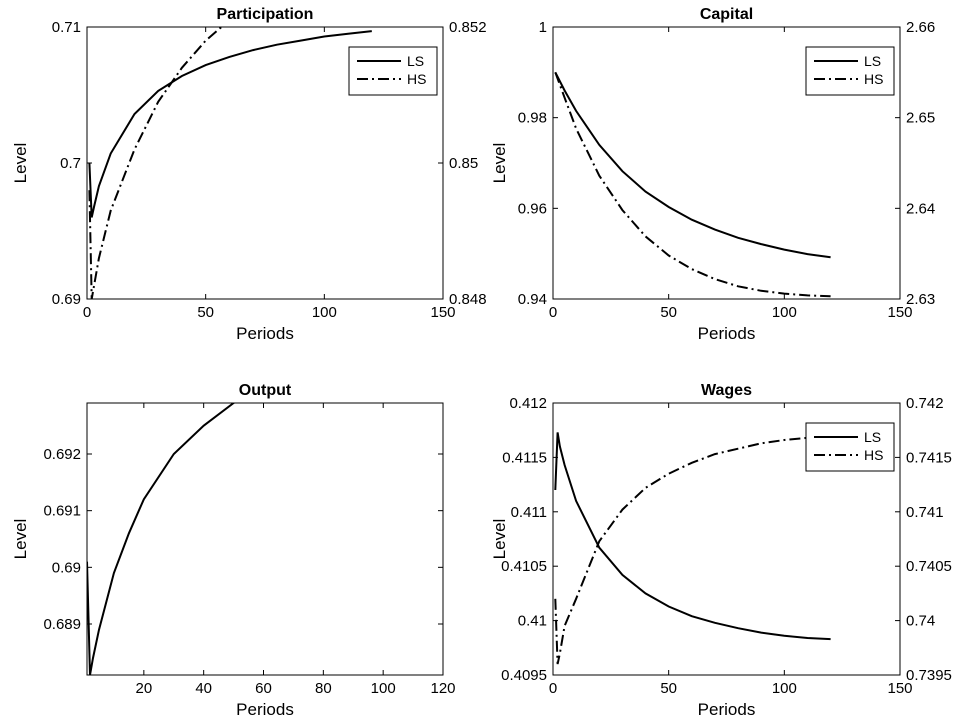 The width and height of the screenshot is (969, 726). What do you see at coordinates (323, 688) in the screenshot?
I see `x-tick-label: 80` at bounding box center [323, 688].